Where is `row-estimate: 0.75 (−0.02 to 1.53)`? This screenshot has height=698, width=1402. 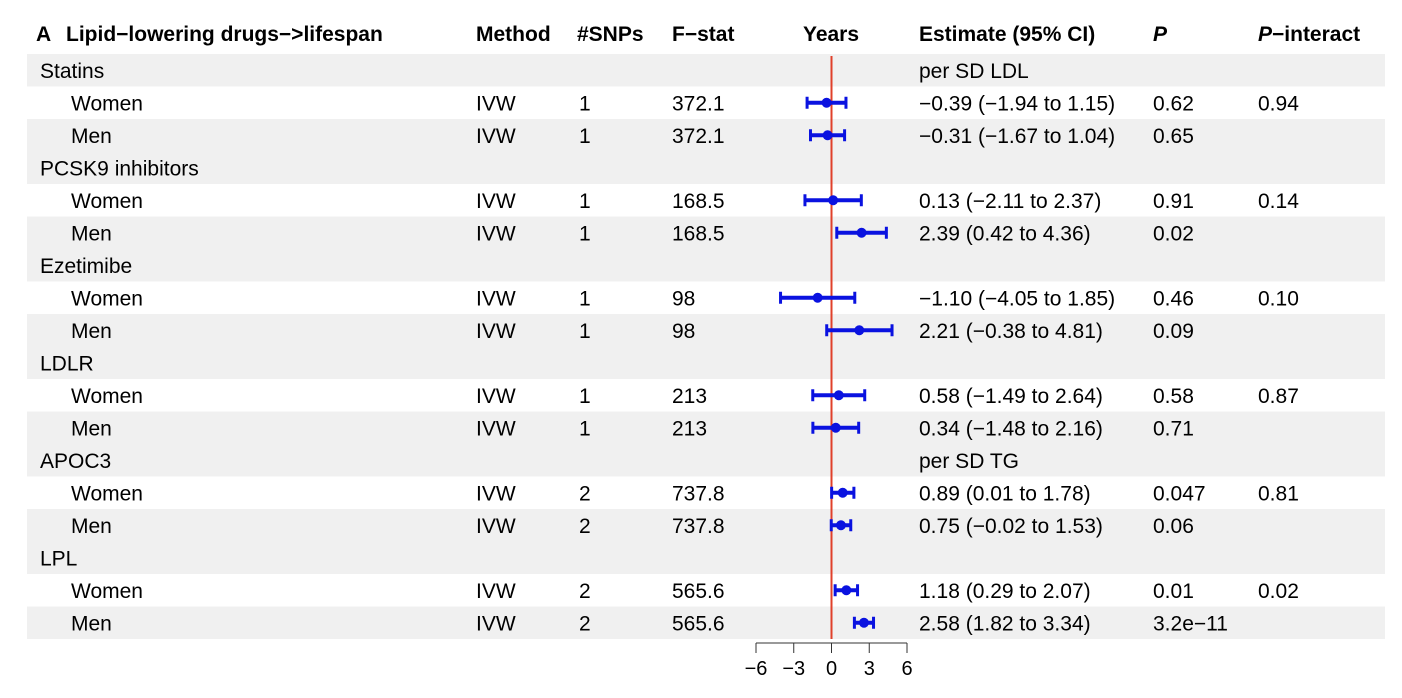 row-estimate: 0.75 (−0.02 to 1.53) is located at coordinates (1011, 526).